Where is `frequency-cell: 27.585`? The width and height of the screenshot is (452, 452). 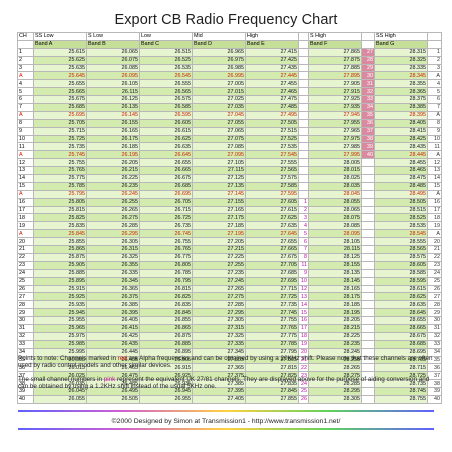 frequency-cell: 27.585 is located at coordinates (272, 186).